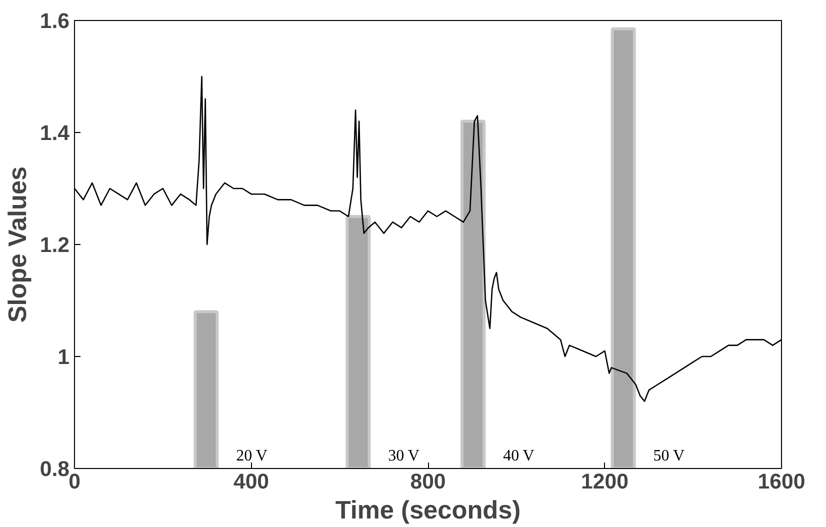 This screenshot has width=826, height=527. I want to click on annotation: 50 V, so click(669, 456).